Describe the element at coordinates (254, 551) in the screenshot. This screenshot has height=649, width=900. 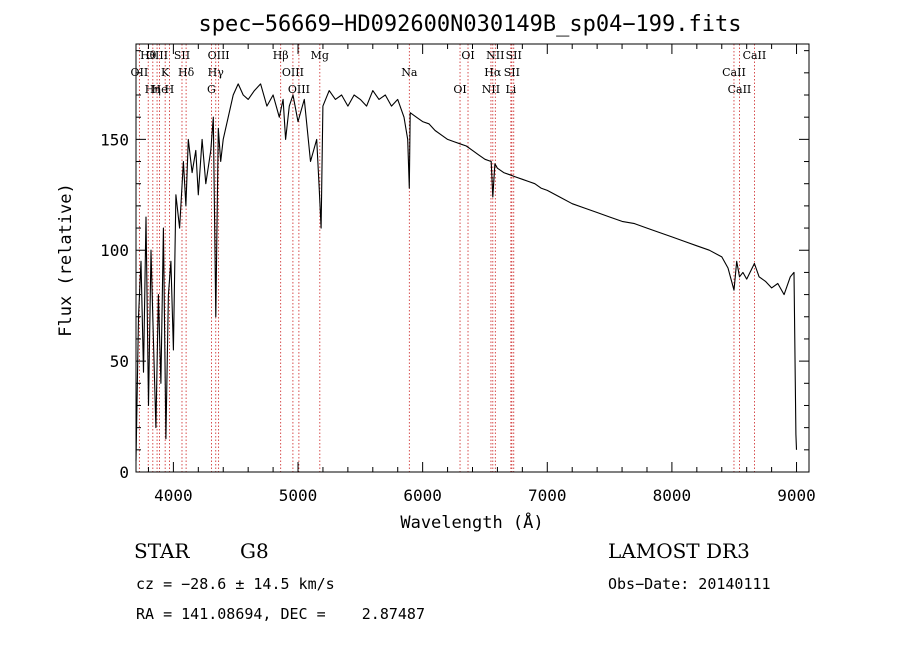
I see `subclass: G8` at that location.